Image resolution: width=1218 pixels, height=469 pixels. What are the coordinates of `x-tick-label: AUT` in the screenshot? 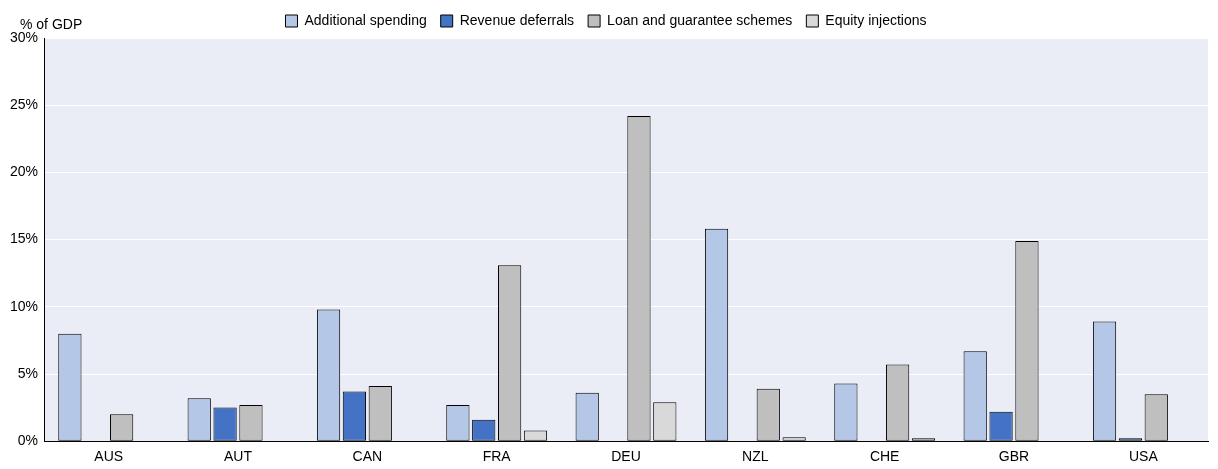 It's located at (238, 456).